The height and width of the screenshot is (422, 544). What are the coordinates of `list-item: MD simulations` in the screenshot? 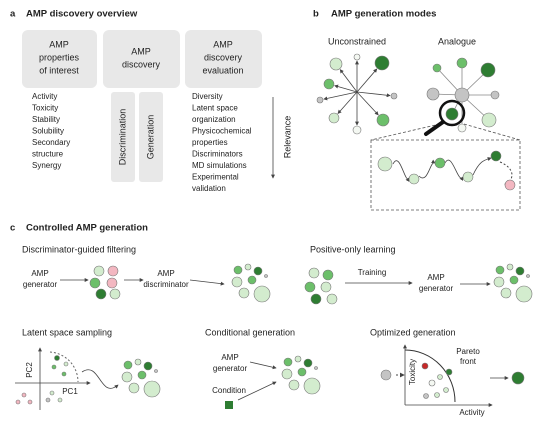 It's located at (219, 165).